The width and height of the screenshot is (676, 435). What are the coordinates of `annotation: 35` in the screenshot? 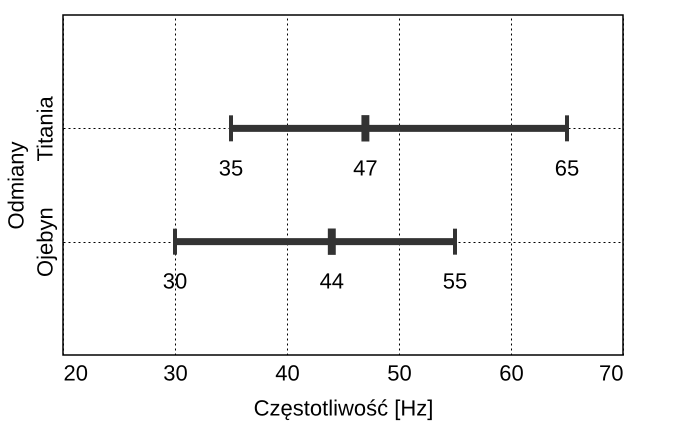 It's located at (231, 167).